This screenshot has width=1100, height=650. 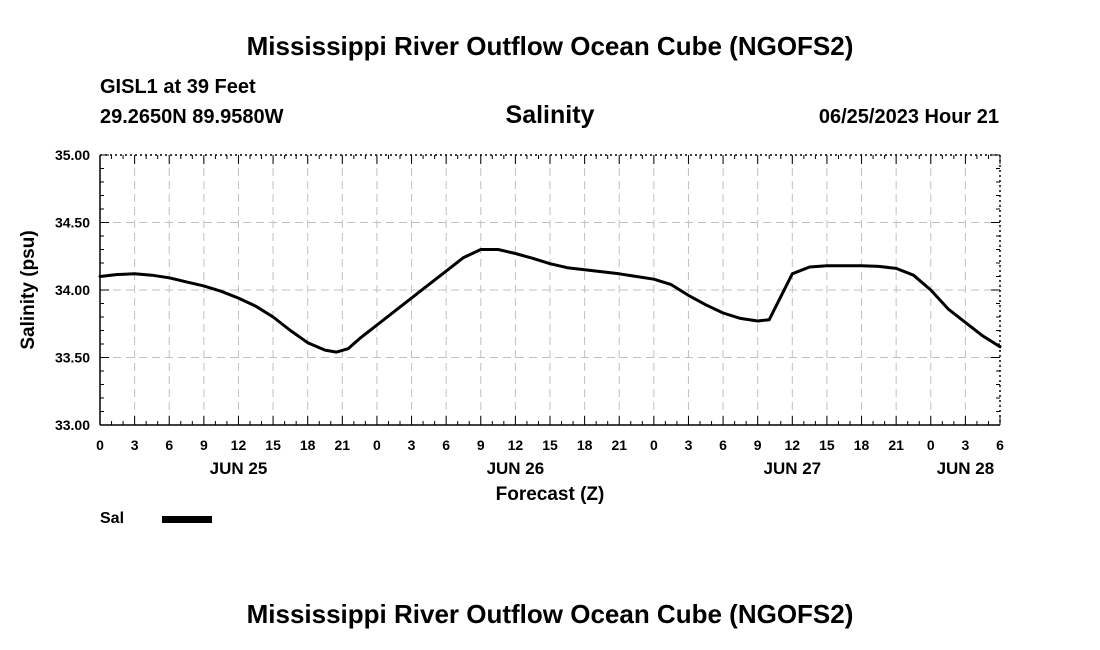 What do you see at coordinates (792, 468) in the screenshot?
I see `x-day-label: JUN 27` at bounding box center [792, 468].